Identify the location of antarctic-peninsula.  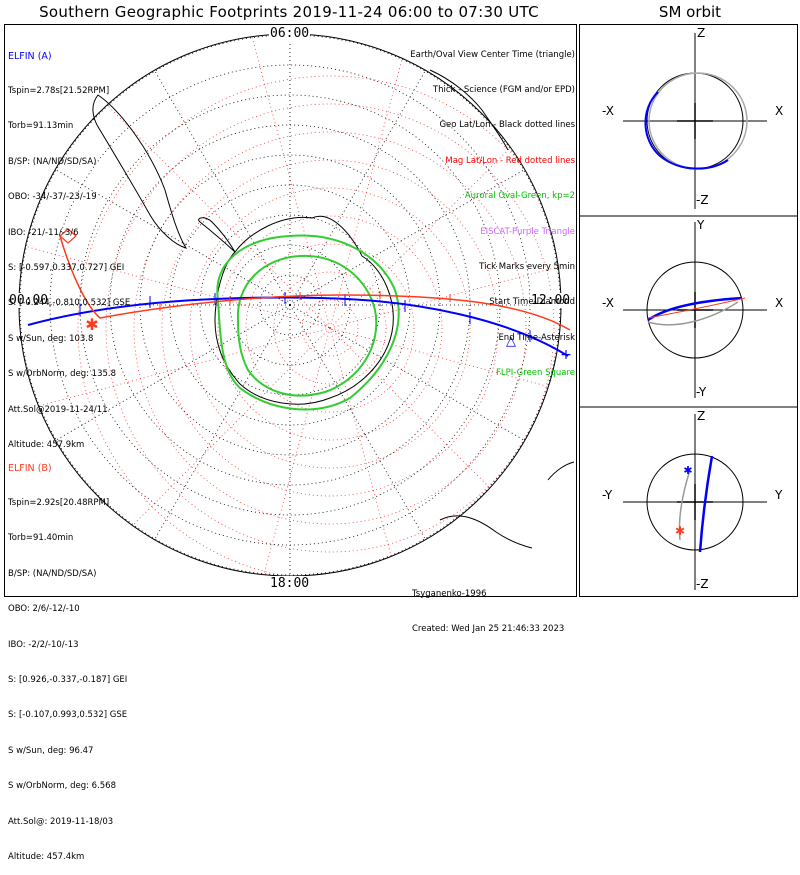
(217, 235).